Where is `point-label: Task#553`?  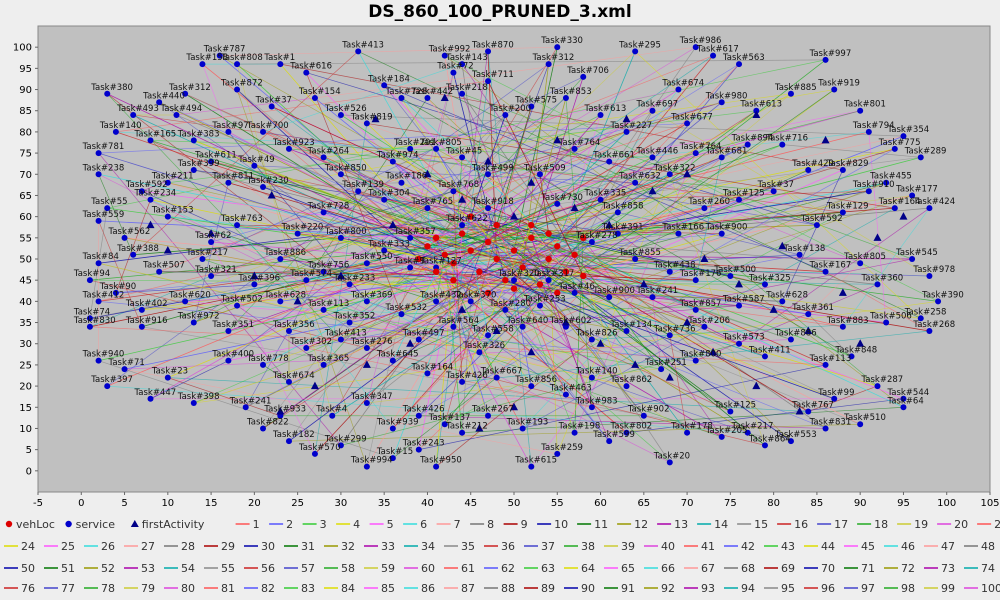
point-label: Task#553 is located at coordinates (795, 435).